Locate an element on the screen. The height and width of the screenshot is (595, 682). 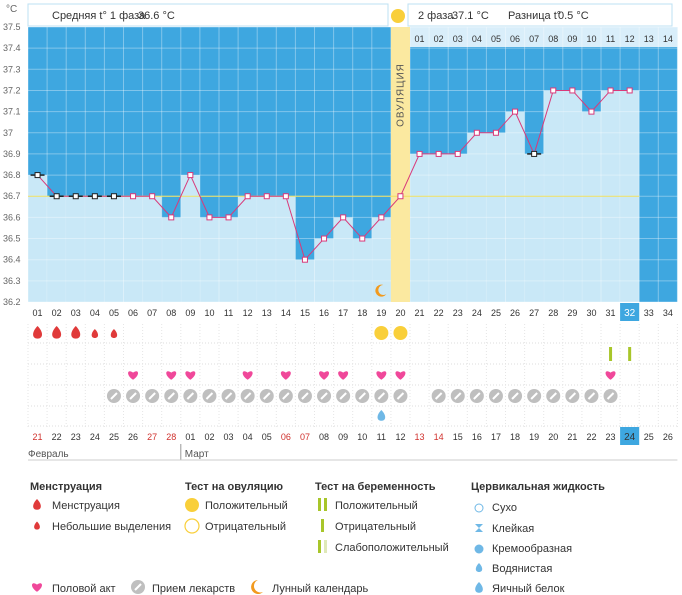
x-tick-label: 07 is located at coordinates (152, 313).